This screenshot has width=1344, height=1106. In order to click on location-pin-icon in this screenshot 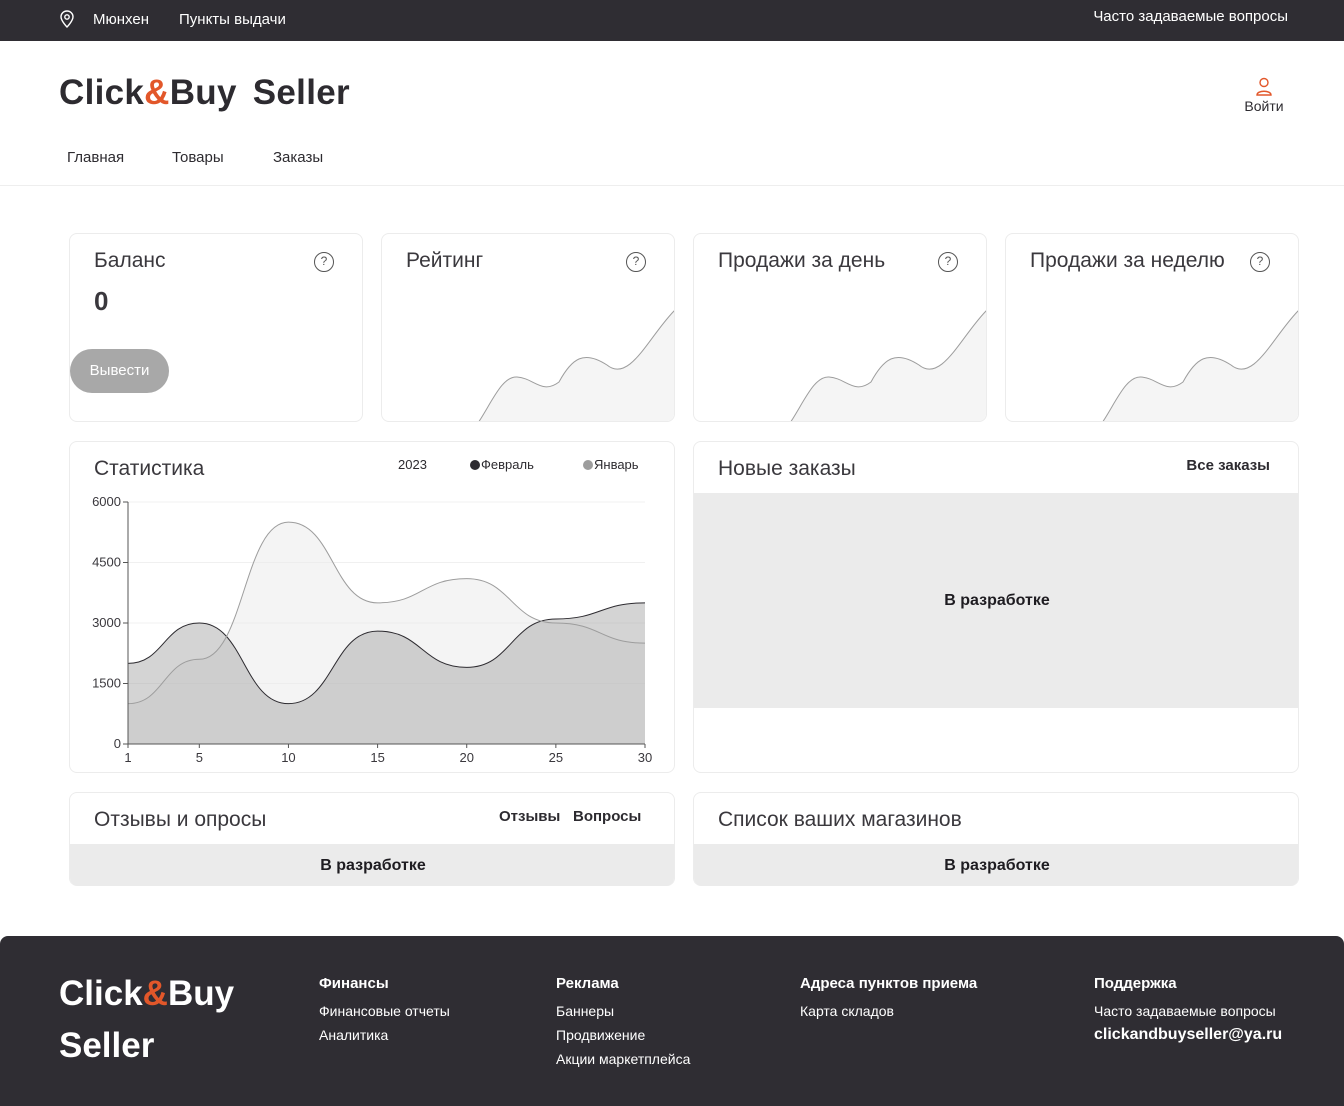, I will do `click(67, 19)`.